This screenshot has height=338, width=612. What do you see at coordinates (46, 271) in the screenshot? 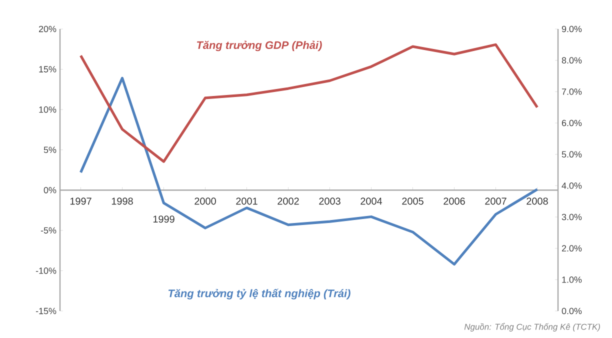
I see `y-tick-label: -10%` at bounding box center [46, 271].